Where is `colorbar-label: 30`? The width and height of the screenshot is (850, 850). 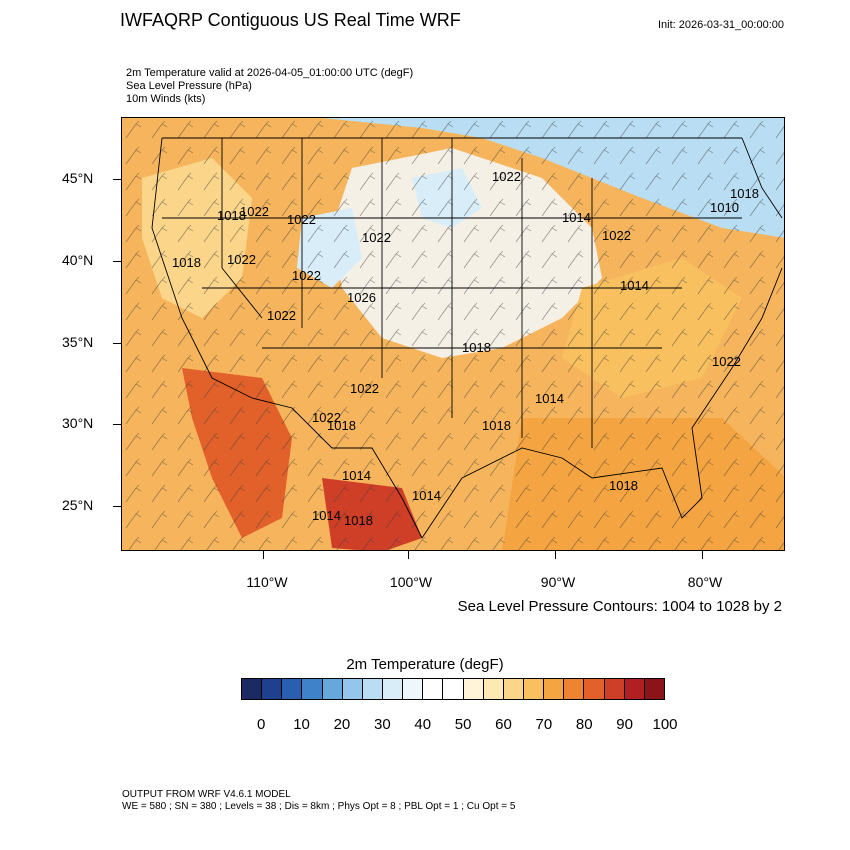 colorbar-label: 30 is located at coordinates (382, 724).